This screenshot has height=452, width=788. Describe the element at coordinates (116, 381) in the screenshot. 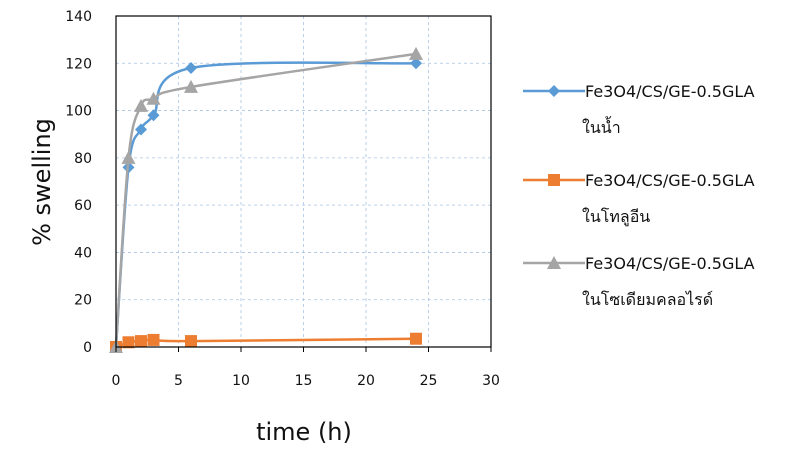

I see `x-tick-label: 0` at that location.